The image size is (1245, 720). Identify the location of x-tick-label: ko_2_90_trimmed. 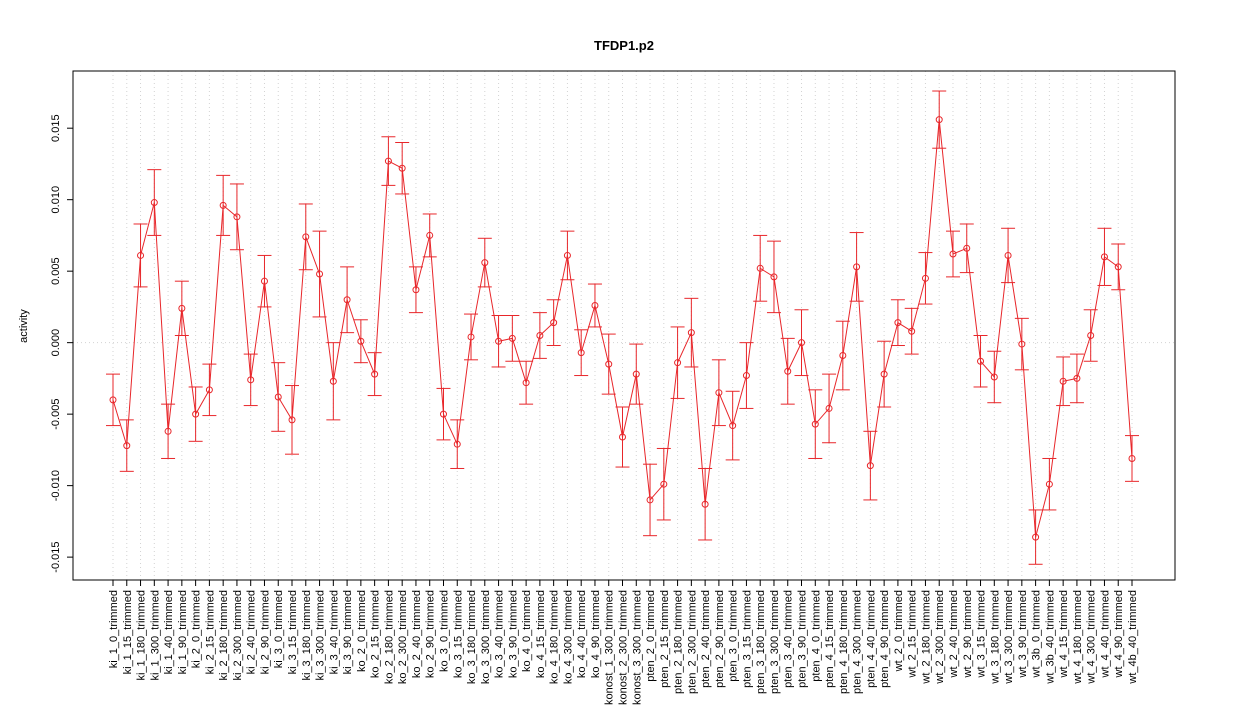
(431, 634).